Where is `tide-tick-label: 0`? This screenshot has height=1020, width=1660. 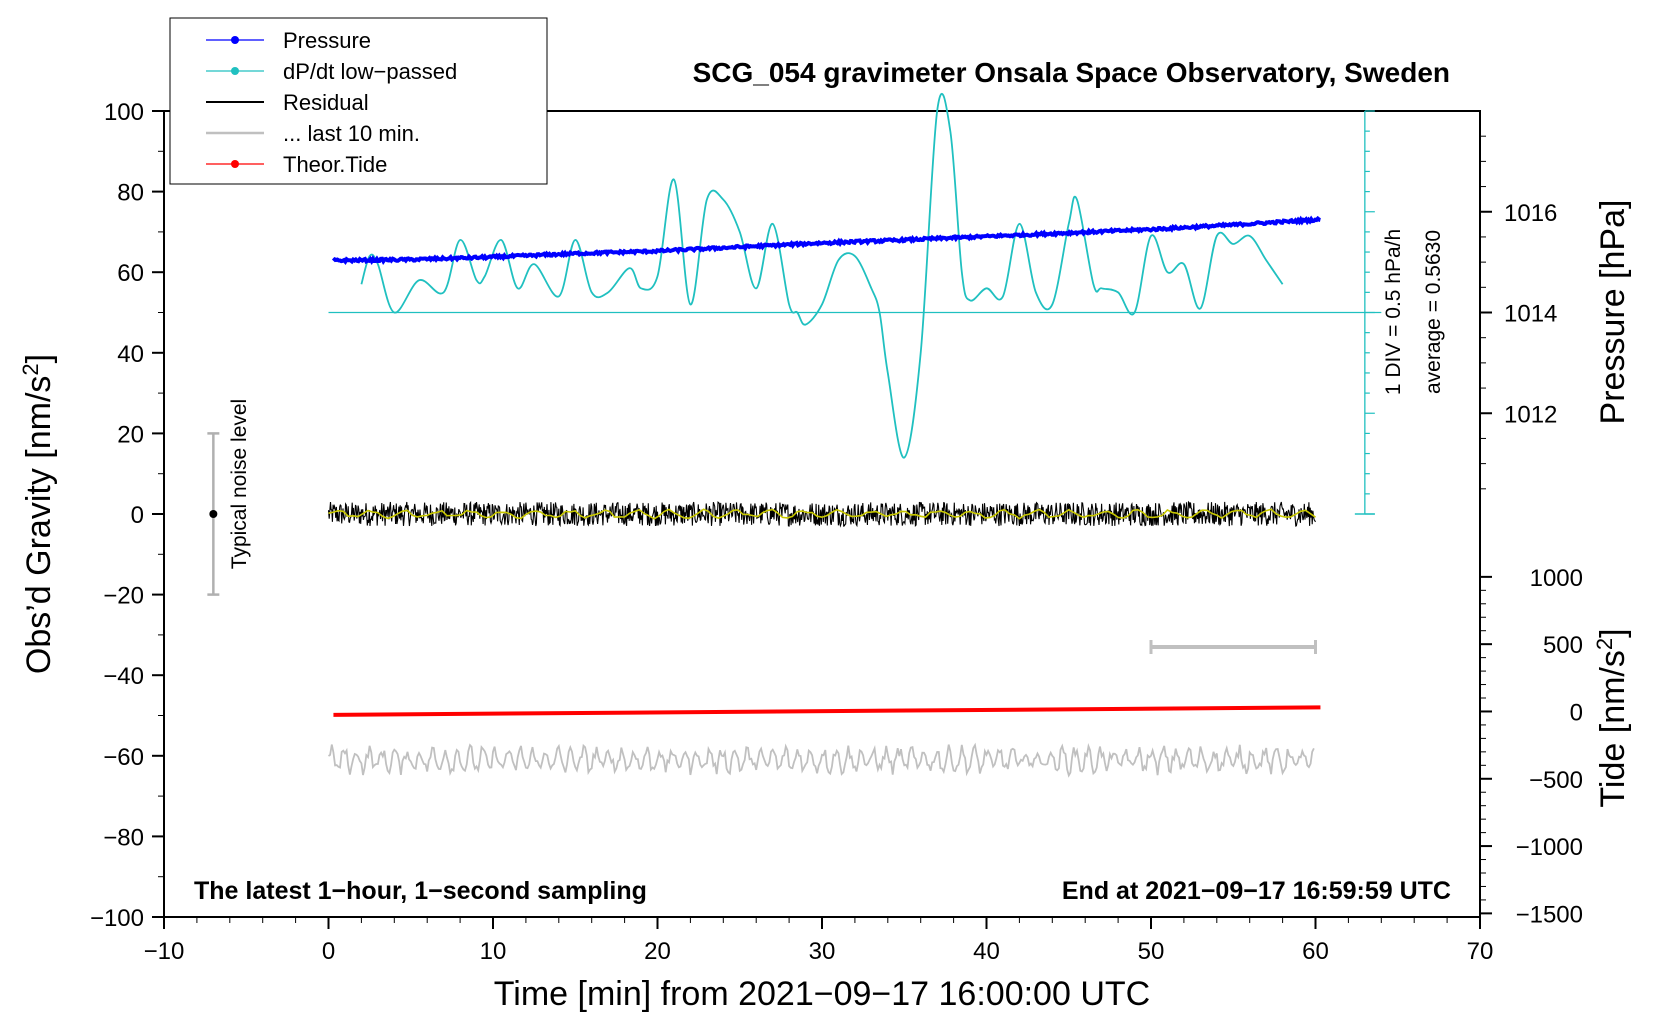
tide-tick-label: 0 is located at coordinates (1576, 712).